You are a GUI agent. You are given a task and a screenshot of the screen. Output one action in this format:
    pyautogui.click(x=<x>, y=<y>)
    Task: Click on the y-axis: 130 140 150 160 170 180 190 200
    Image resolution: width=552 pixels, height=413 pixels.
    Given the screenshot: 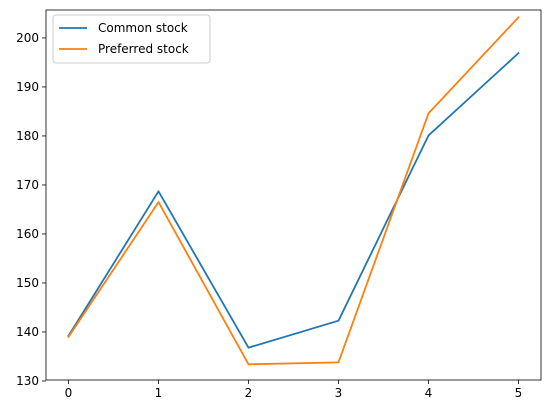 What is the action you would take?
    pyautogui.click(x=31, y=209)
    